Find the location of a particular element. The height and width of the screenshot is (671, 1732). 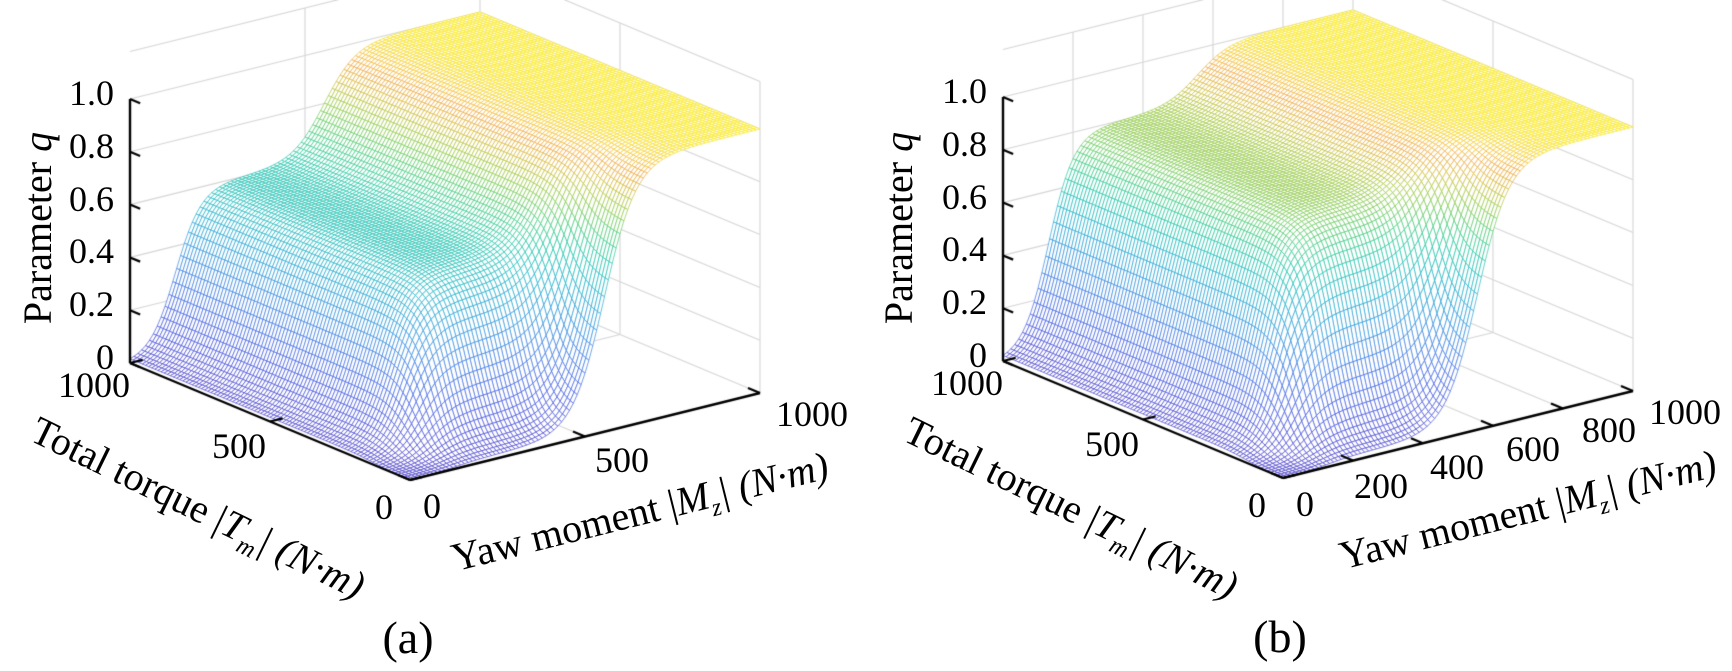

x-tick-label: 200 is located at coordinates (1381, 485).